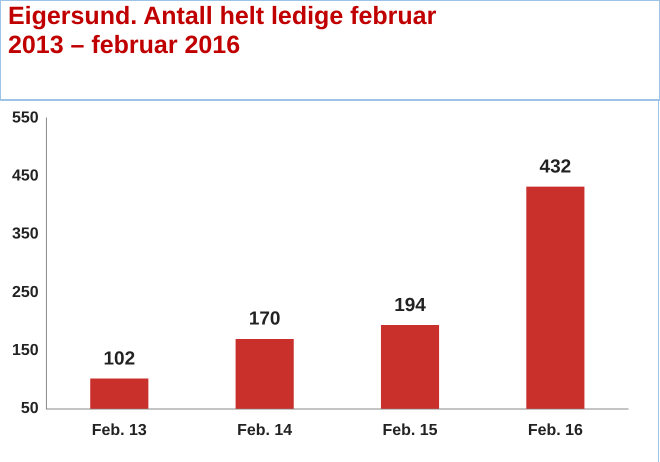 The height and width of the screenshot is (462, 660). I want to click on chart-title: Eigersund. Antall helt ledige februar 2013 – februar 2016, so click(223, 31).